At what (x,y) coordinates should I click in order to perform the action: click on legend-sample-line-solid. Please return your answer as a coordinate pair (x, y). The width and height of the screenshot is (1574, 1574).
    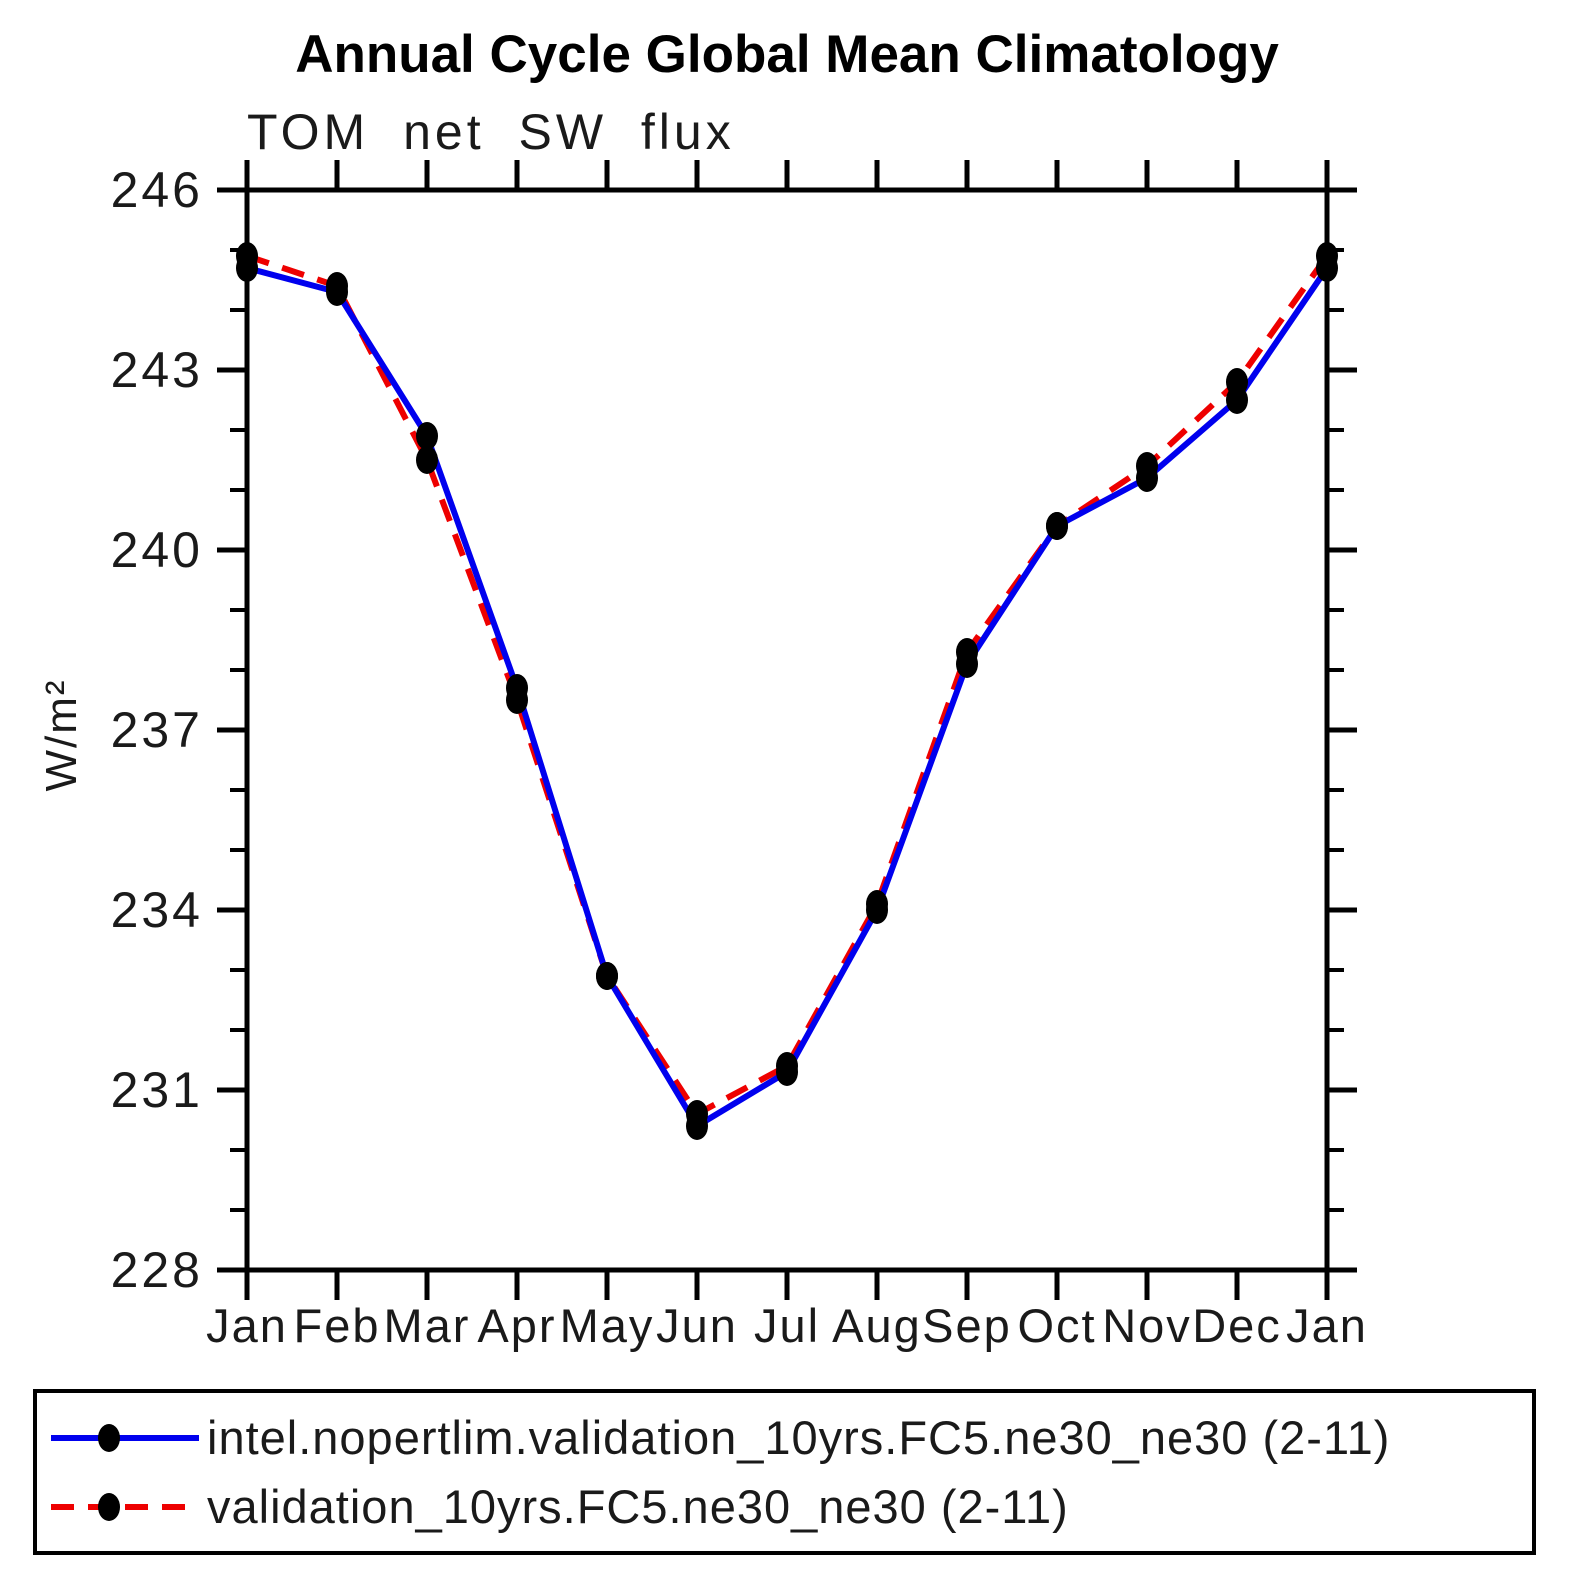
    Looking at the image, I should click on (125, 1437).